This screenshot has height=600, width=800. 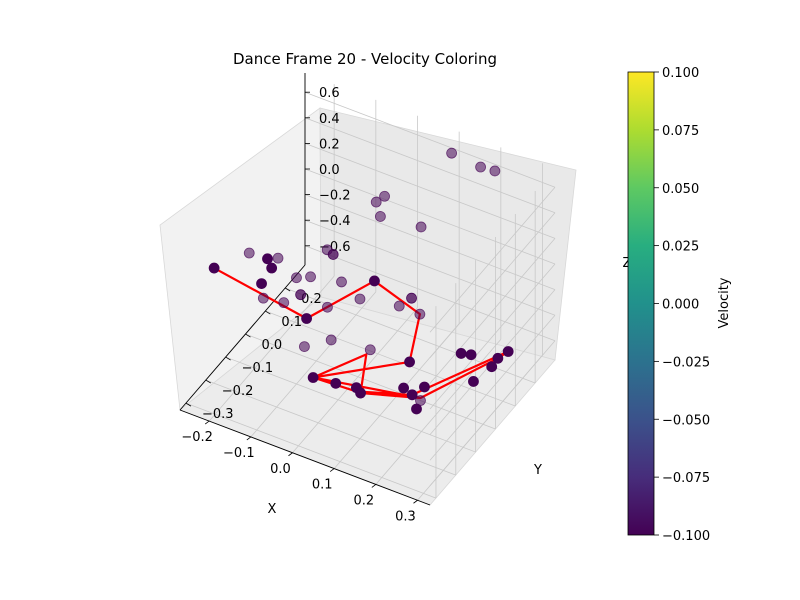 What do you see at coordinates (311, 299) in the screenshot?
I see `y-tick-label: 0.2` at bounding box center [311, 299].